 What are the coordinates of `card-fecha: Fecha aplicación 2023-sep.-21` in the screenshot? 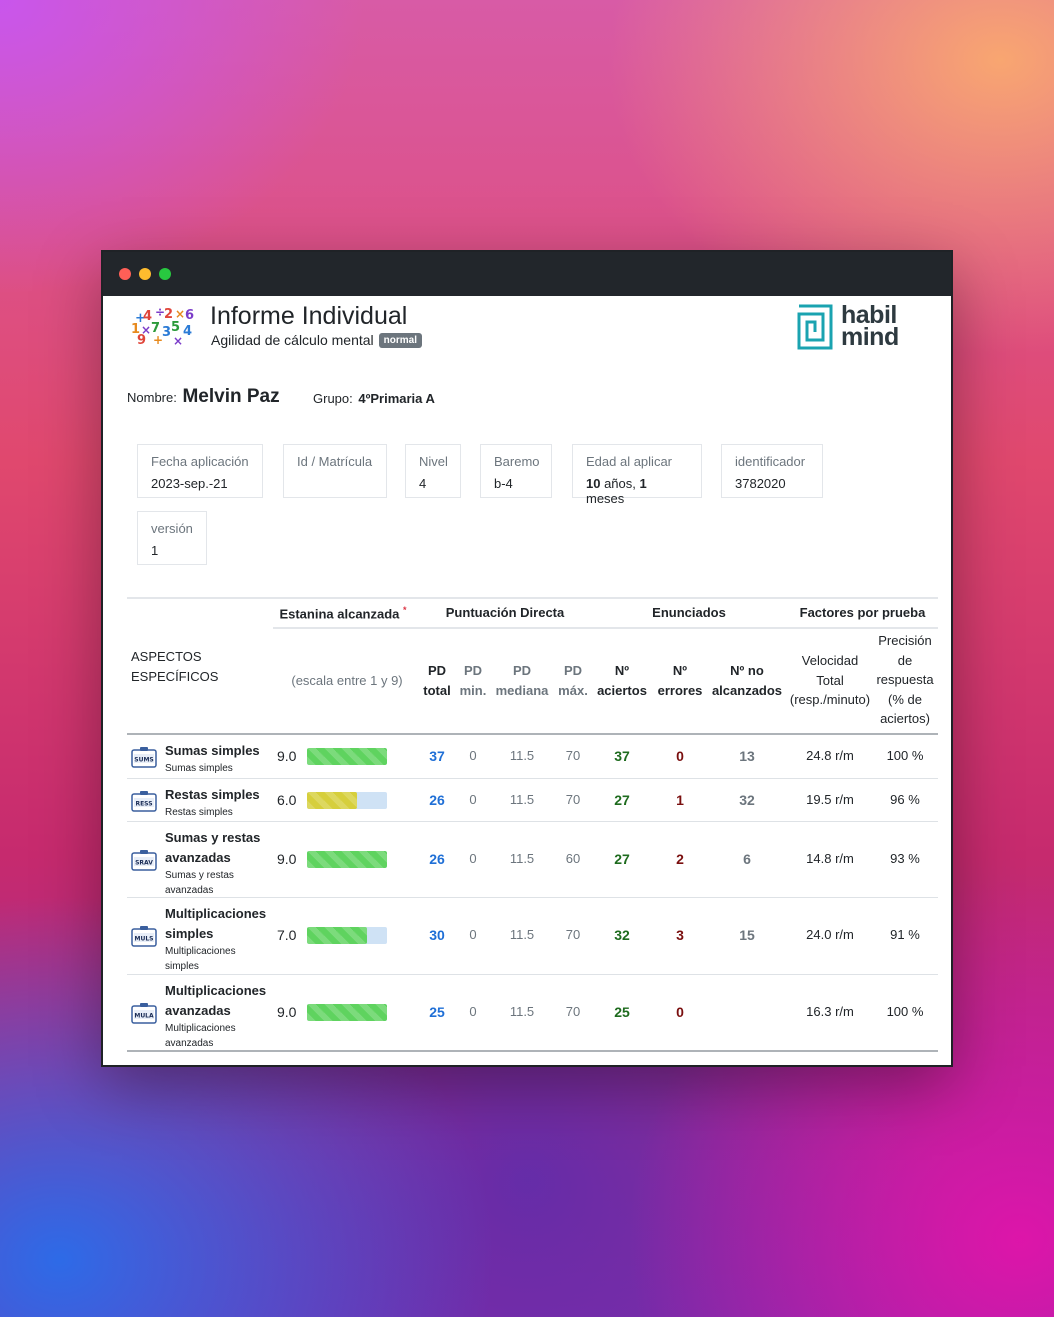 It's located at (200, 471).